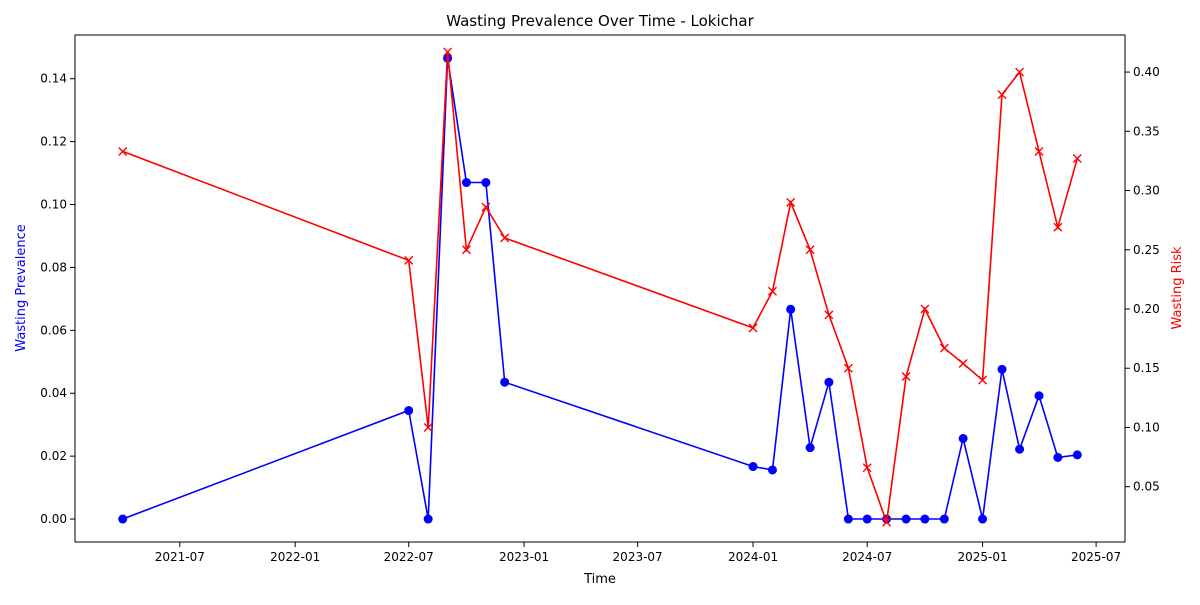  What do you see at coordinates (753, 557) in the screenshot?
I see `x-tick-label: 2024-01` at bounding box center [753, 557].